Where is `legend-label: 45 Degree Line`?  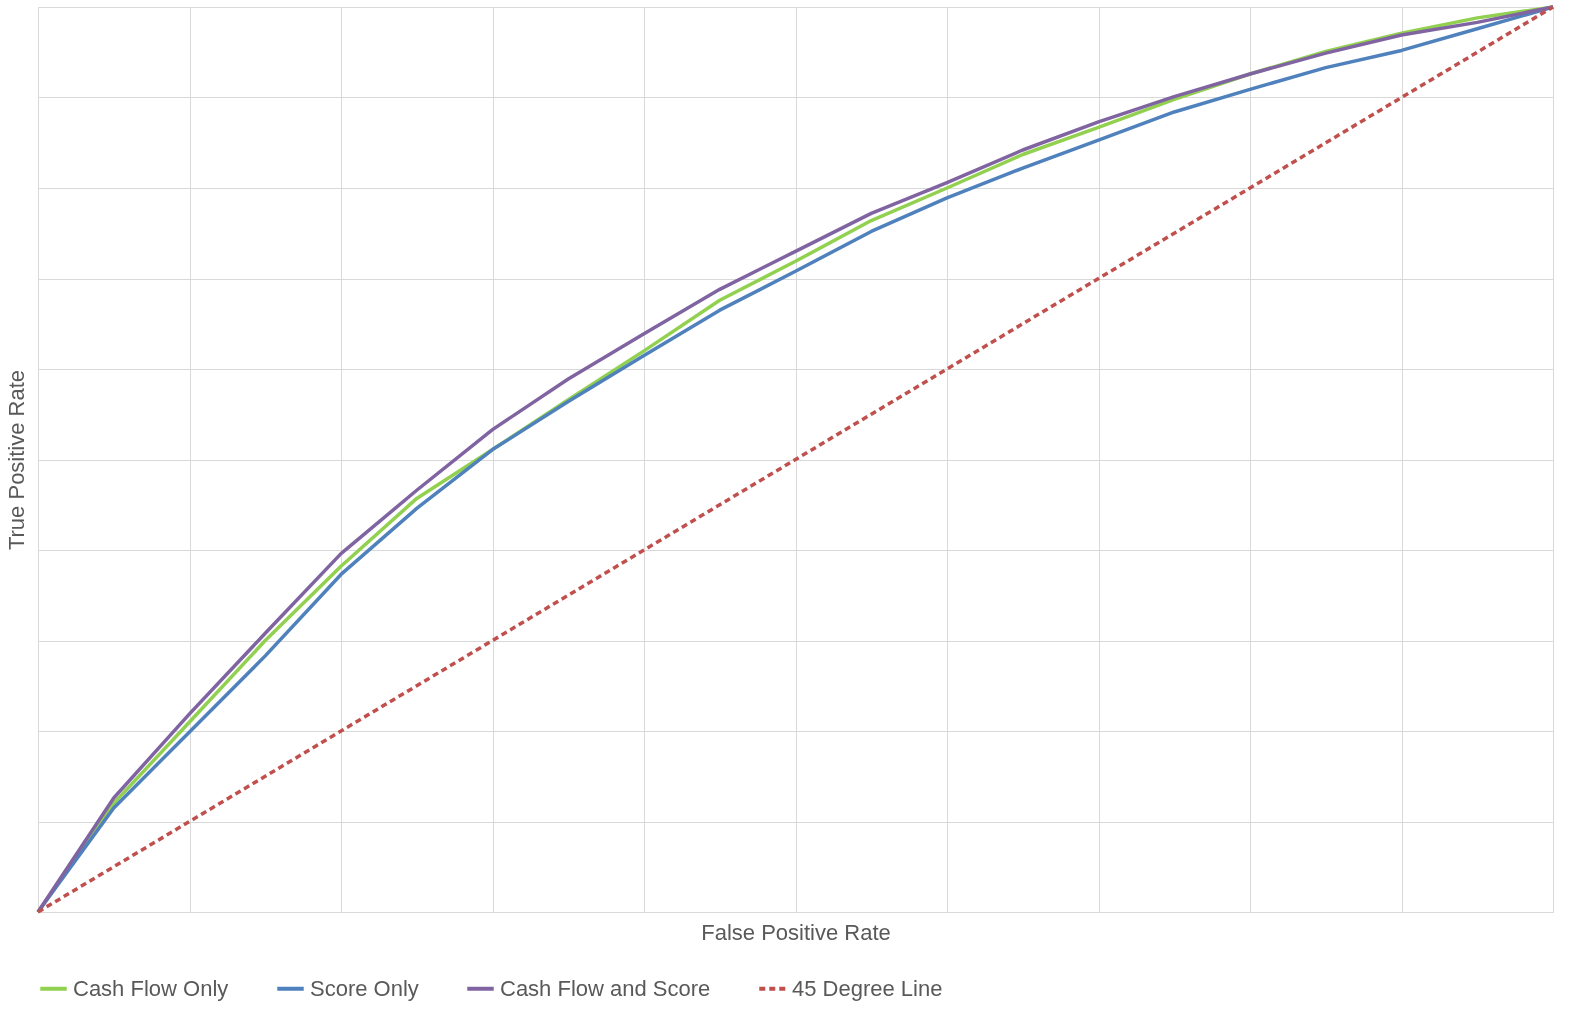 legend-label: 45 Degree Line is located at coordinates (867, 988).